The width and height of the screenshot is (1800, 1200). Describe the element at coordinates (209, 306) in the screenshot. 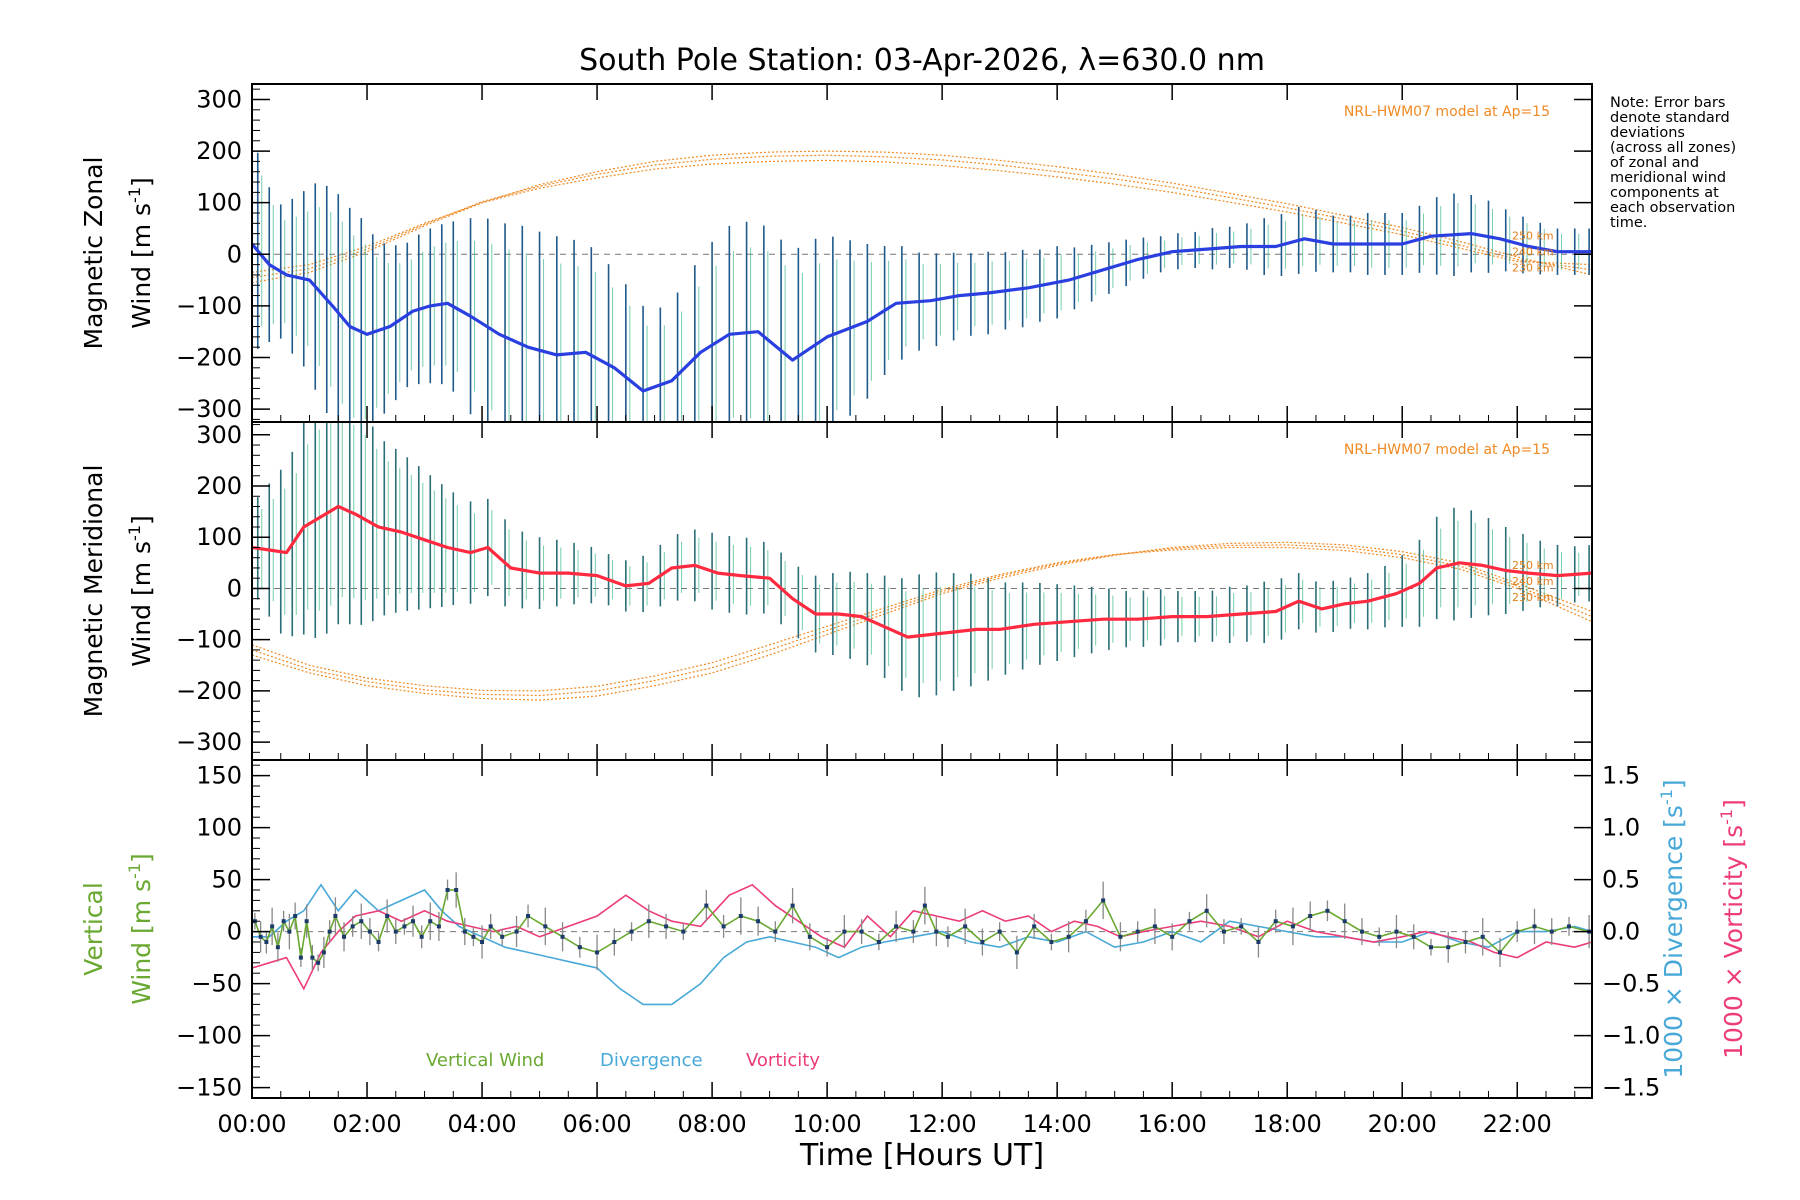

I see `zonal-y-tick-label: −100` at that location.